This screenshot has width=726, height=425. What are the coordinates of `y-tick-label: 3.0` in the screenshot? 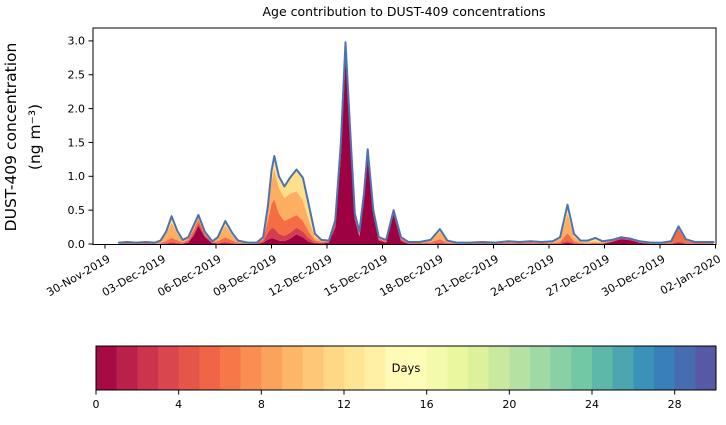 It's located at (77, 41).